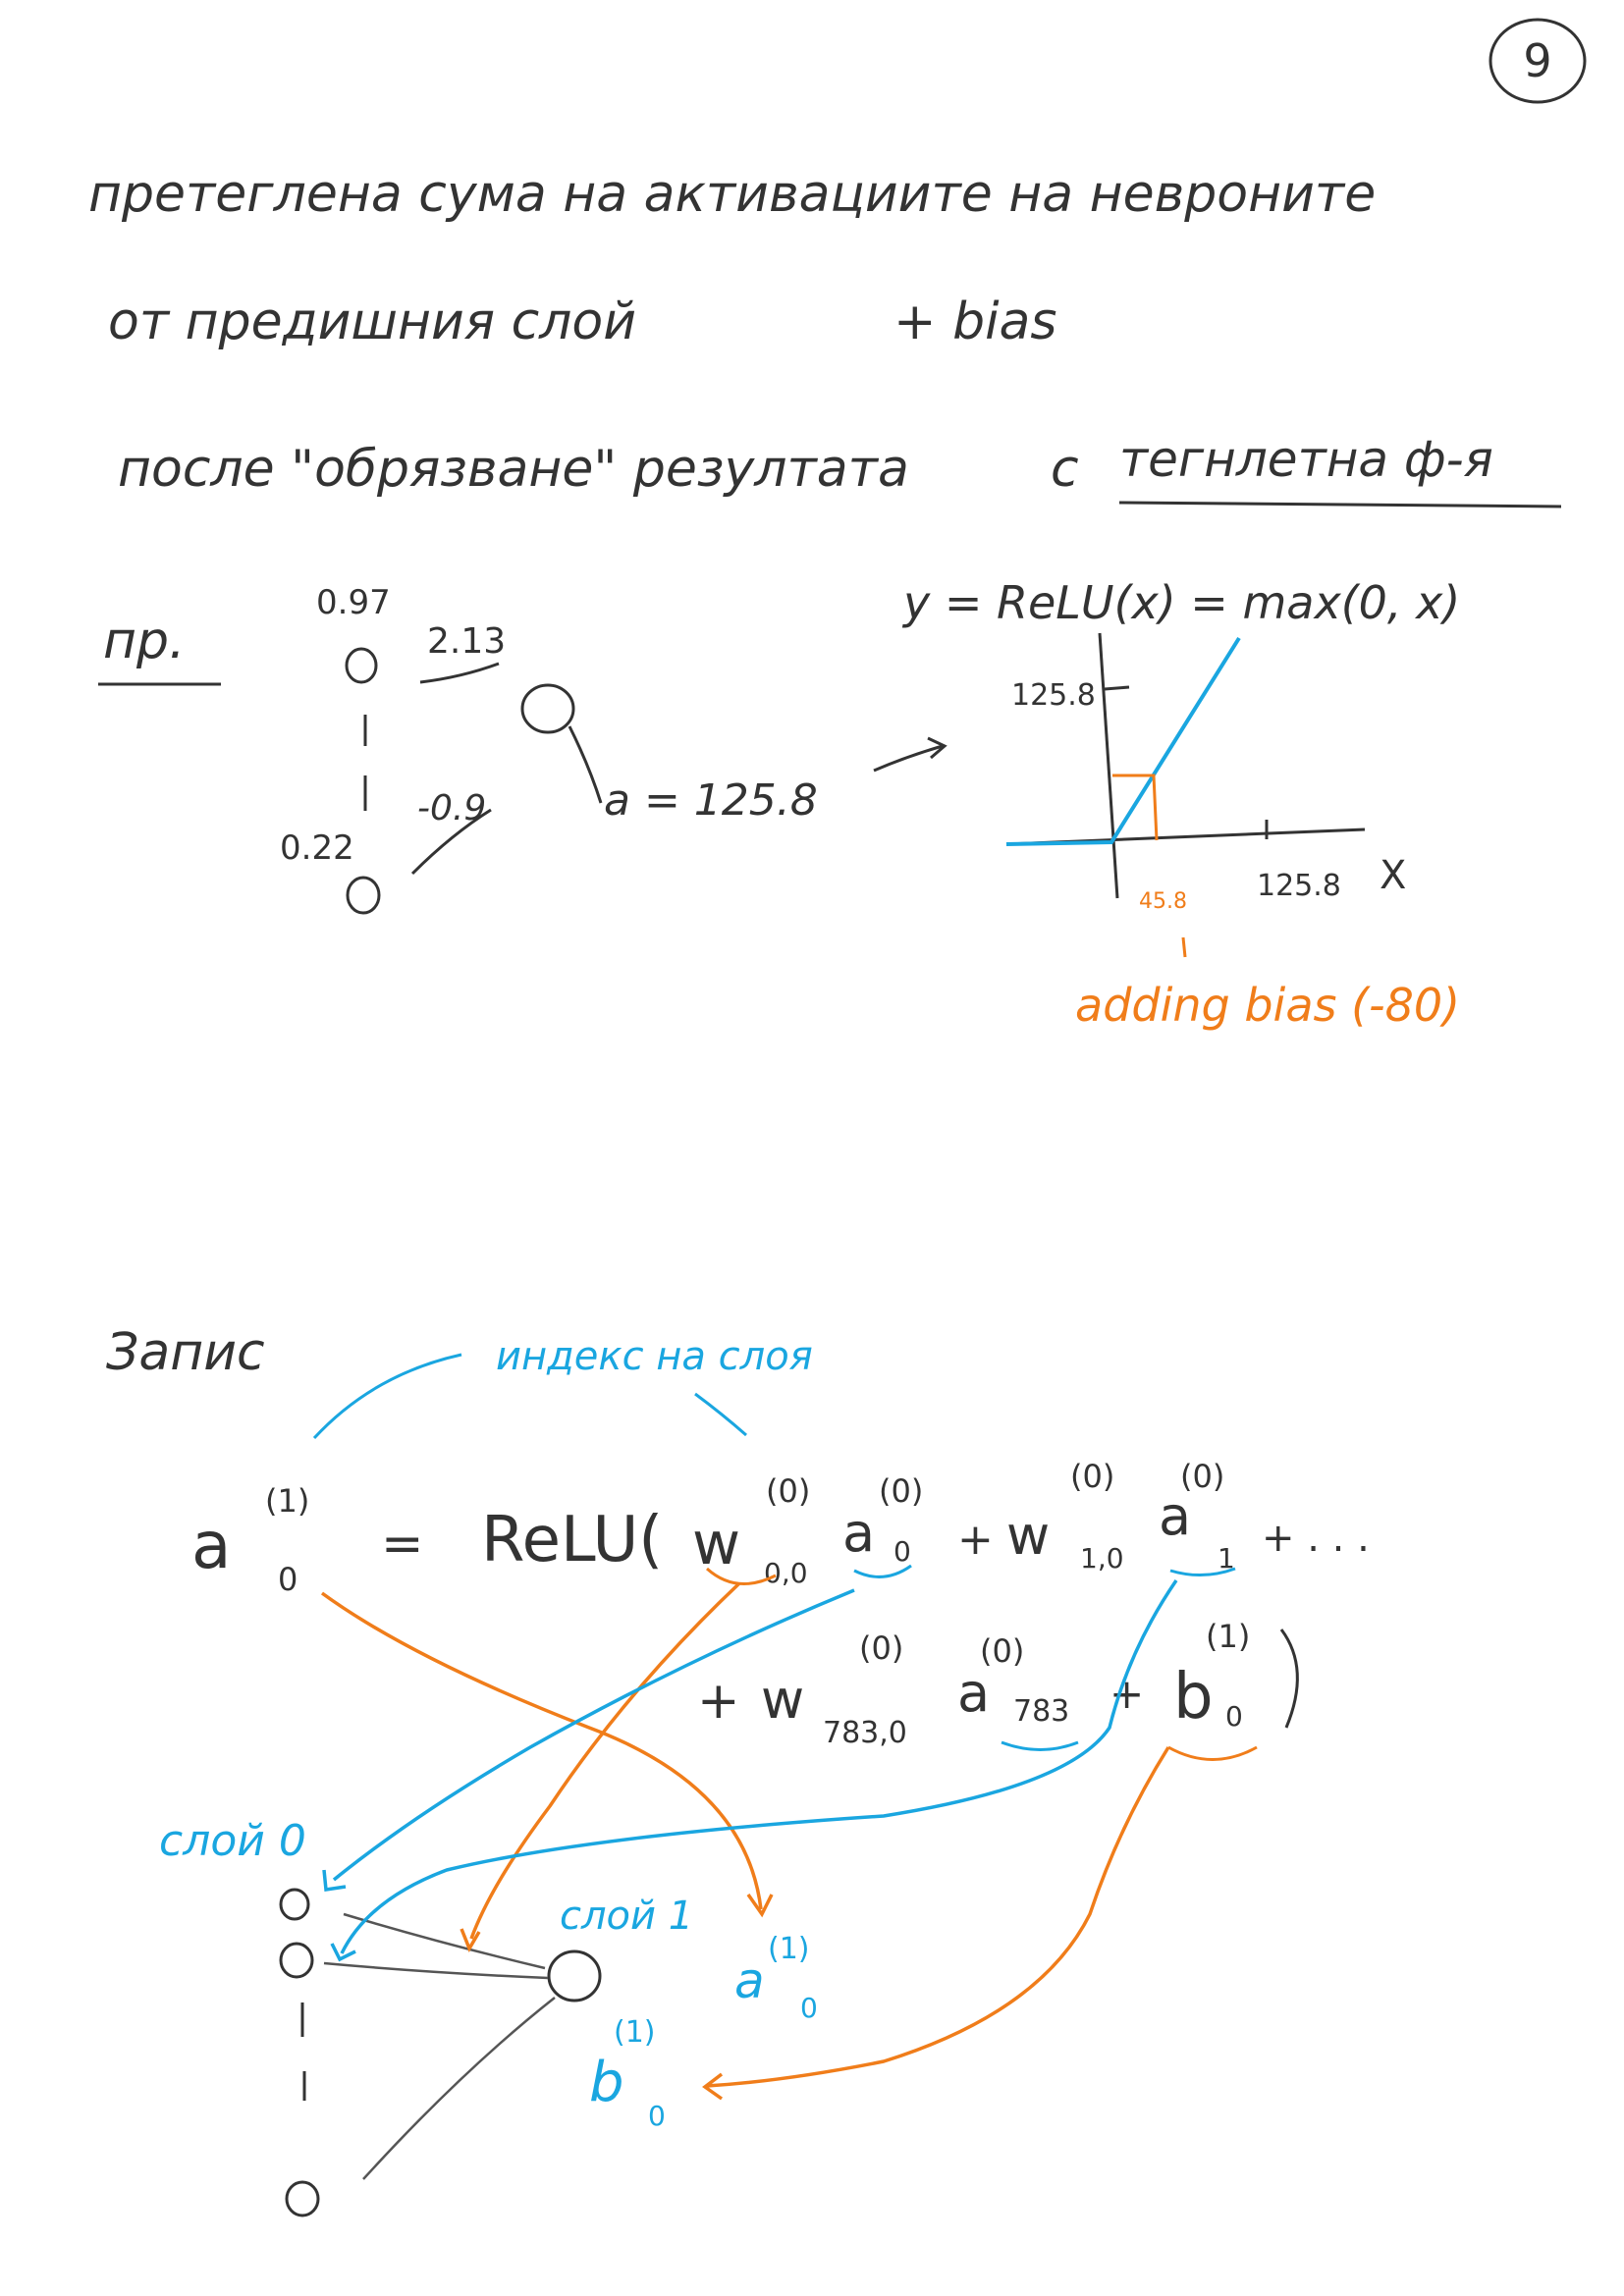 This screenshot has height=2296, width=1624. What do you see at coordinates (865, 1733) in the screenshot?
I see `eq2-w-sub: 783,0` at bounding box center [865, 1733].